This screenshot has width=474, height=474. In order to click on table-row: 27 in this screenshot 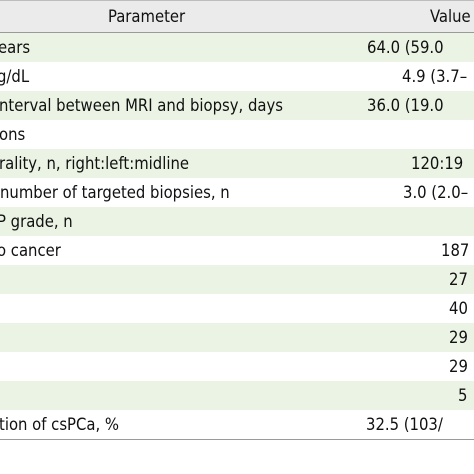, I will do `click(237, 279)`.